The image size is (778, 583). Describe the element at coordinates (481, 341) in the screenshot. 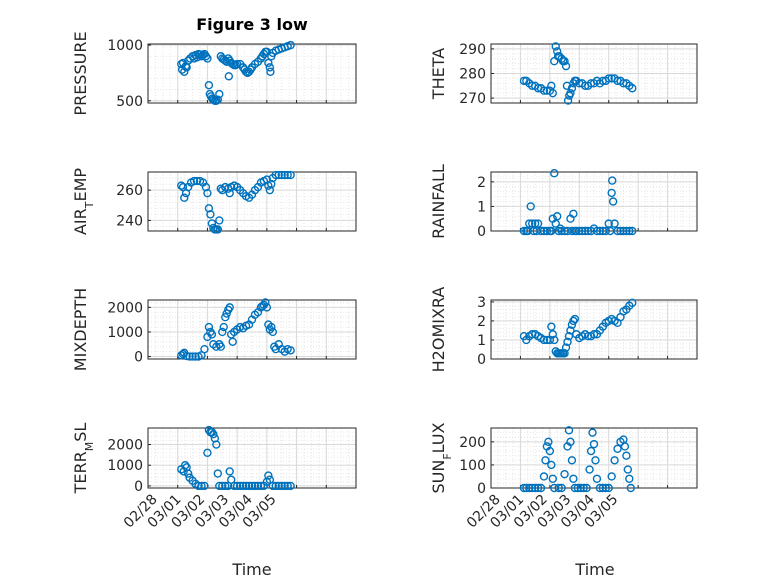

I see `y-tick-label: 1` at that location.